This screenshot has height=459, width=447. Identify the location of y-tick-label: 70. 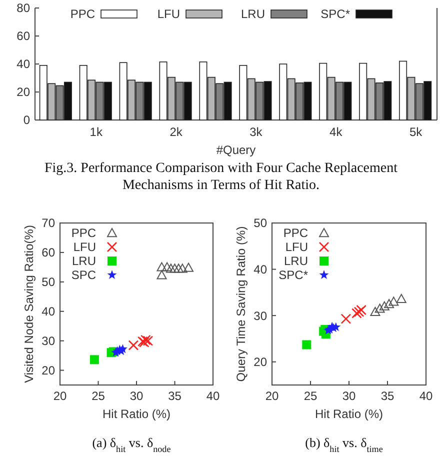
(49, 223).